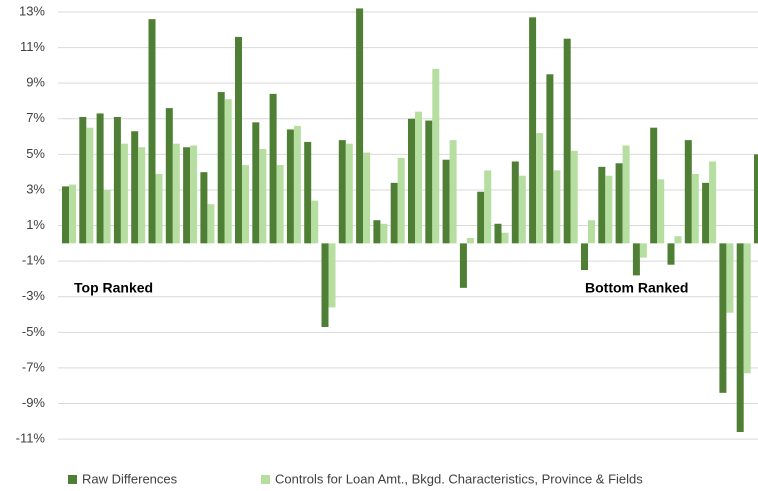 Image resolution: width=758 pixels, height=491 pixels. I want to click on y-tick-label: 13%, so click(32, 10).